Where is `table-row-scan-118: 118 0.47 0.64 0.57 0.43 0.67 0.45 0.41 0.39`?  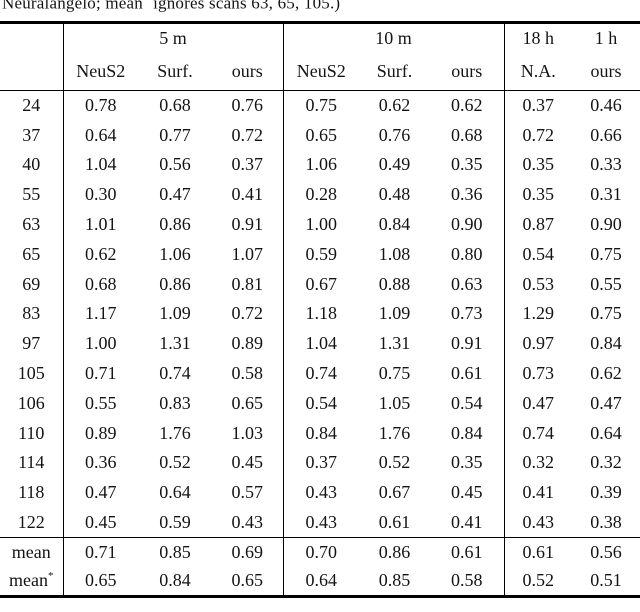 table-row-scan-118: 118 0.47 0.64 0.57 0.43 0.67 0.45 0.41 0.39 is located at coordinates (320, 492).